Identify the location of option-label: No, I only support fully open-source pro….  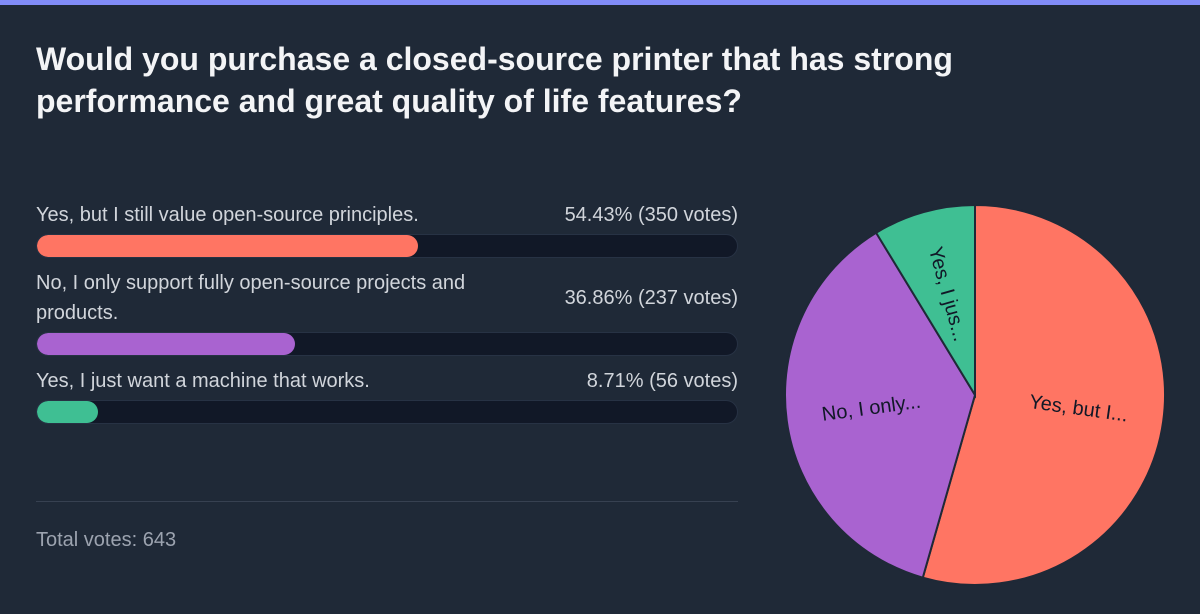
(251, 298).